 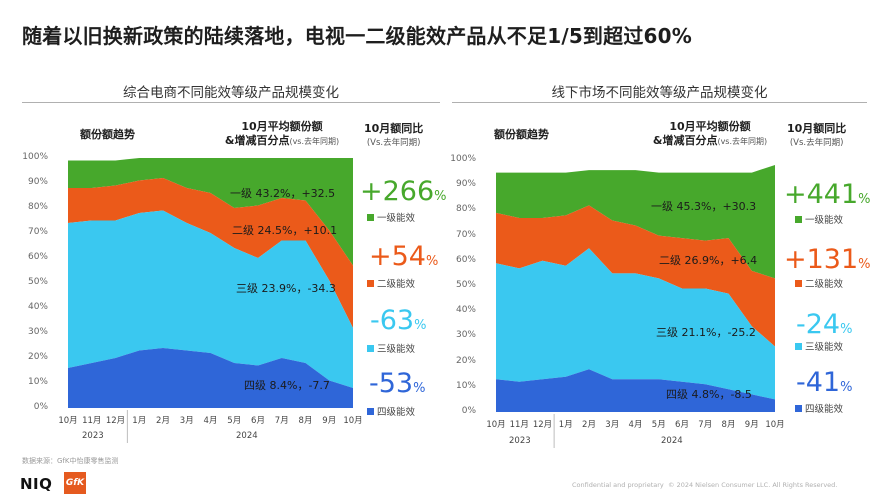 What do you see at coordinates (465, 285) in the screenshot?
I see `right-y-tick: 50%` at bounding box center [465, 285].